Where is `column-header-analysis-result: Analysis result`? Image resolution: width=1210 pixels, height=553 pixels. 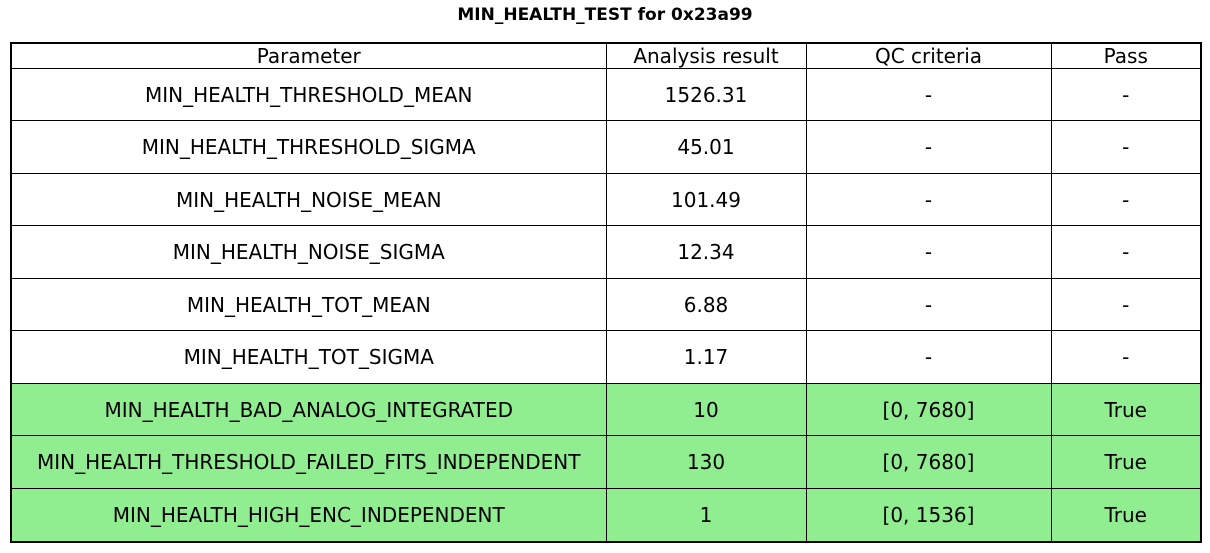
column-header-analysis-result: Analysis result is located at coordinates (706, 55).